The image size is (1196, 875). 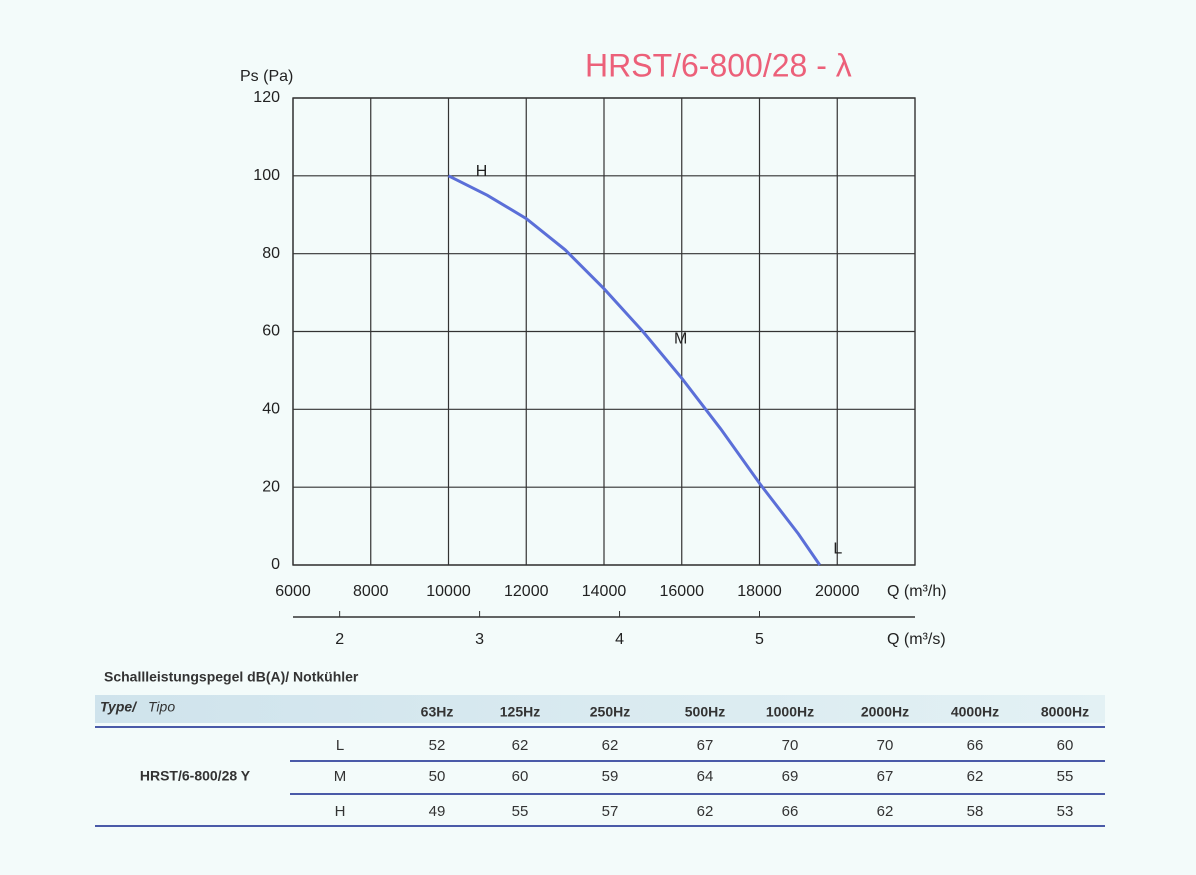 What do you see at coordinates (437, 745) in the screenshot?
I see `table-cell: 52` at bounding box center [437, 745].